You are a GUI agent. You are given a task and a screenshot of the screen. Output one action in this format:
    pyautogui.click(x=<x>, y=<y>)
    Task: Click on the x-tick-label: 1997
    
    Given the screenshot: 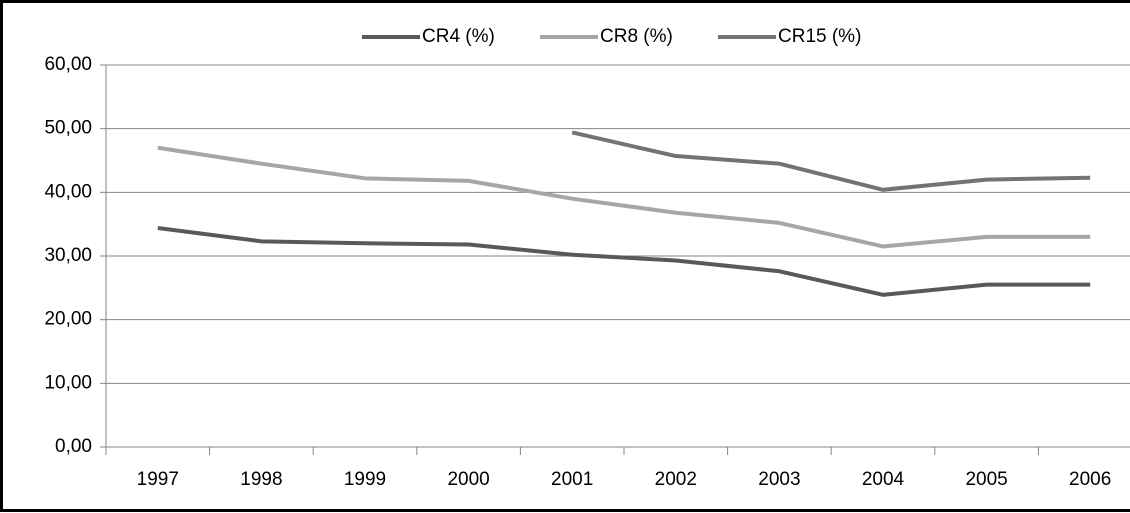 What is the action you would take?
    pyautogui.click(x=158, y=479)
    